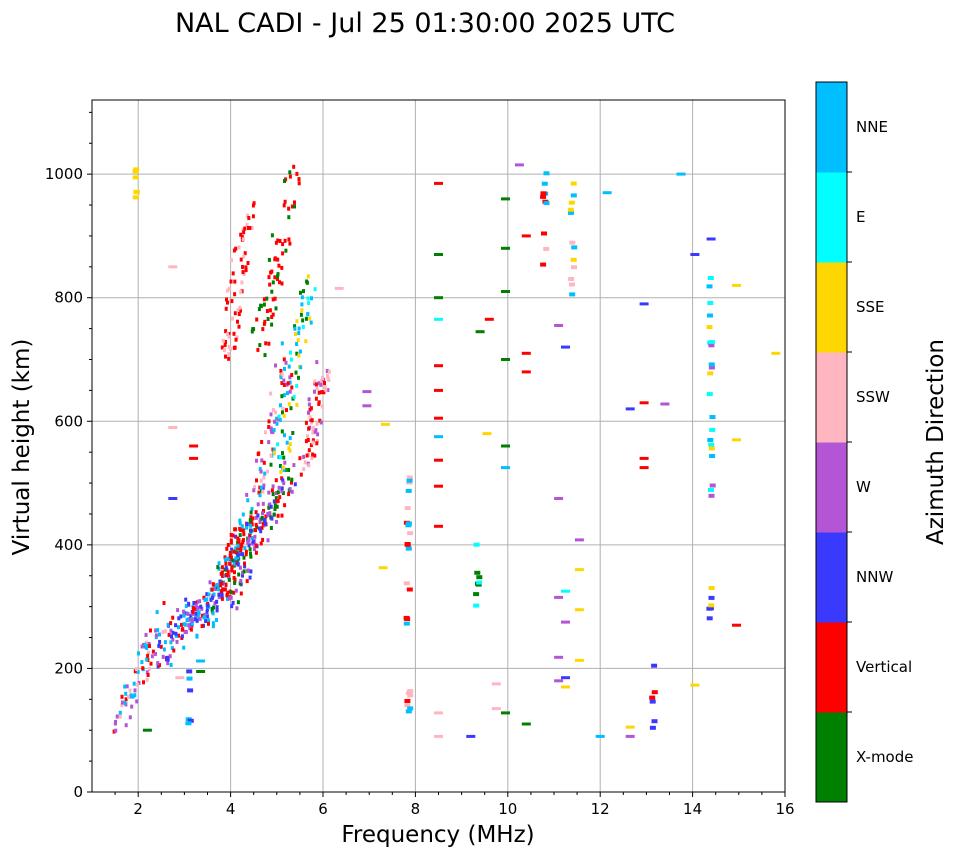  I want to click on x-tick-label: 12, so click(600, 809).